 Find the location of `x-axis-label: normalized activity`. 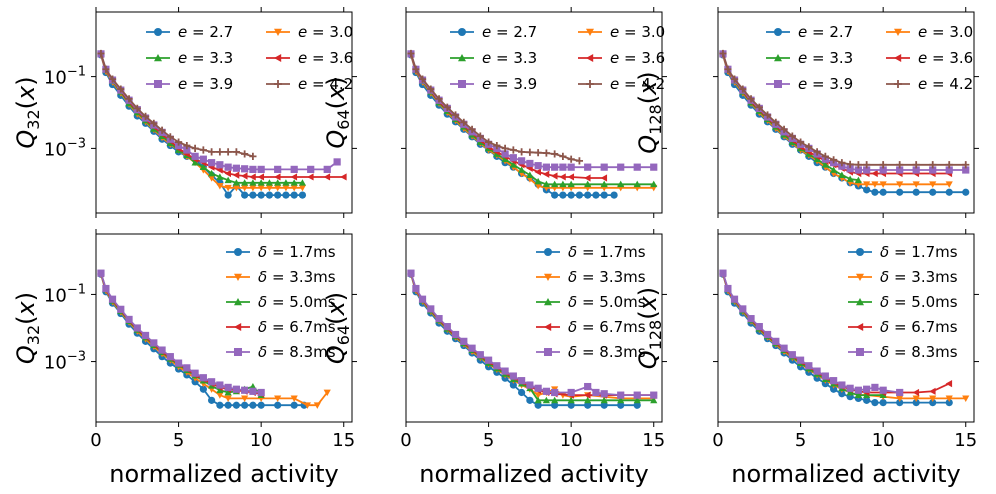

x-axis-label: normalized activity is located at coordinates (845, 474).